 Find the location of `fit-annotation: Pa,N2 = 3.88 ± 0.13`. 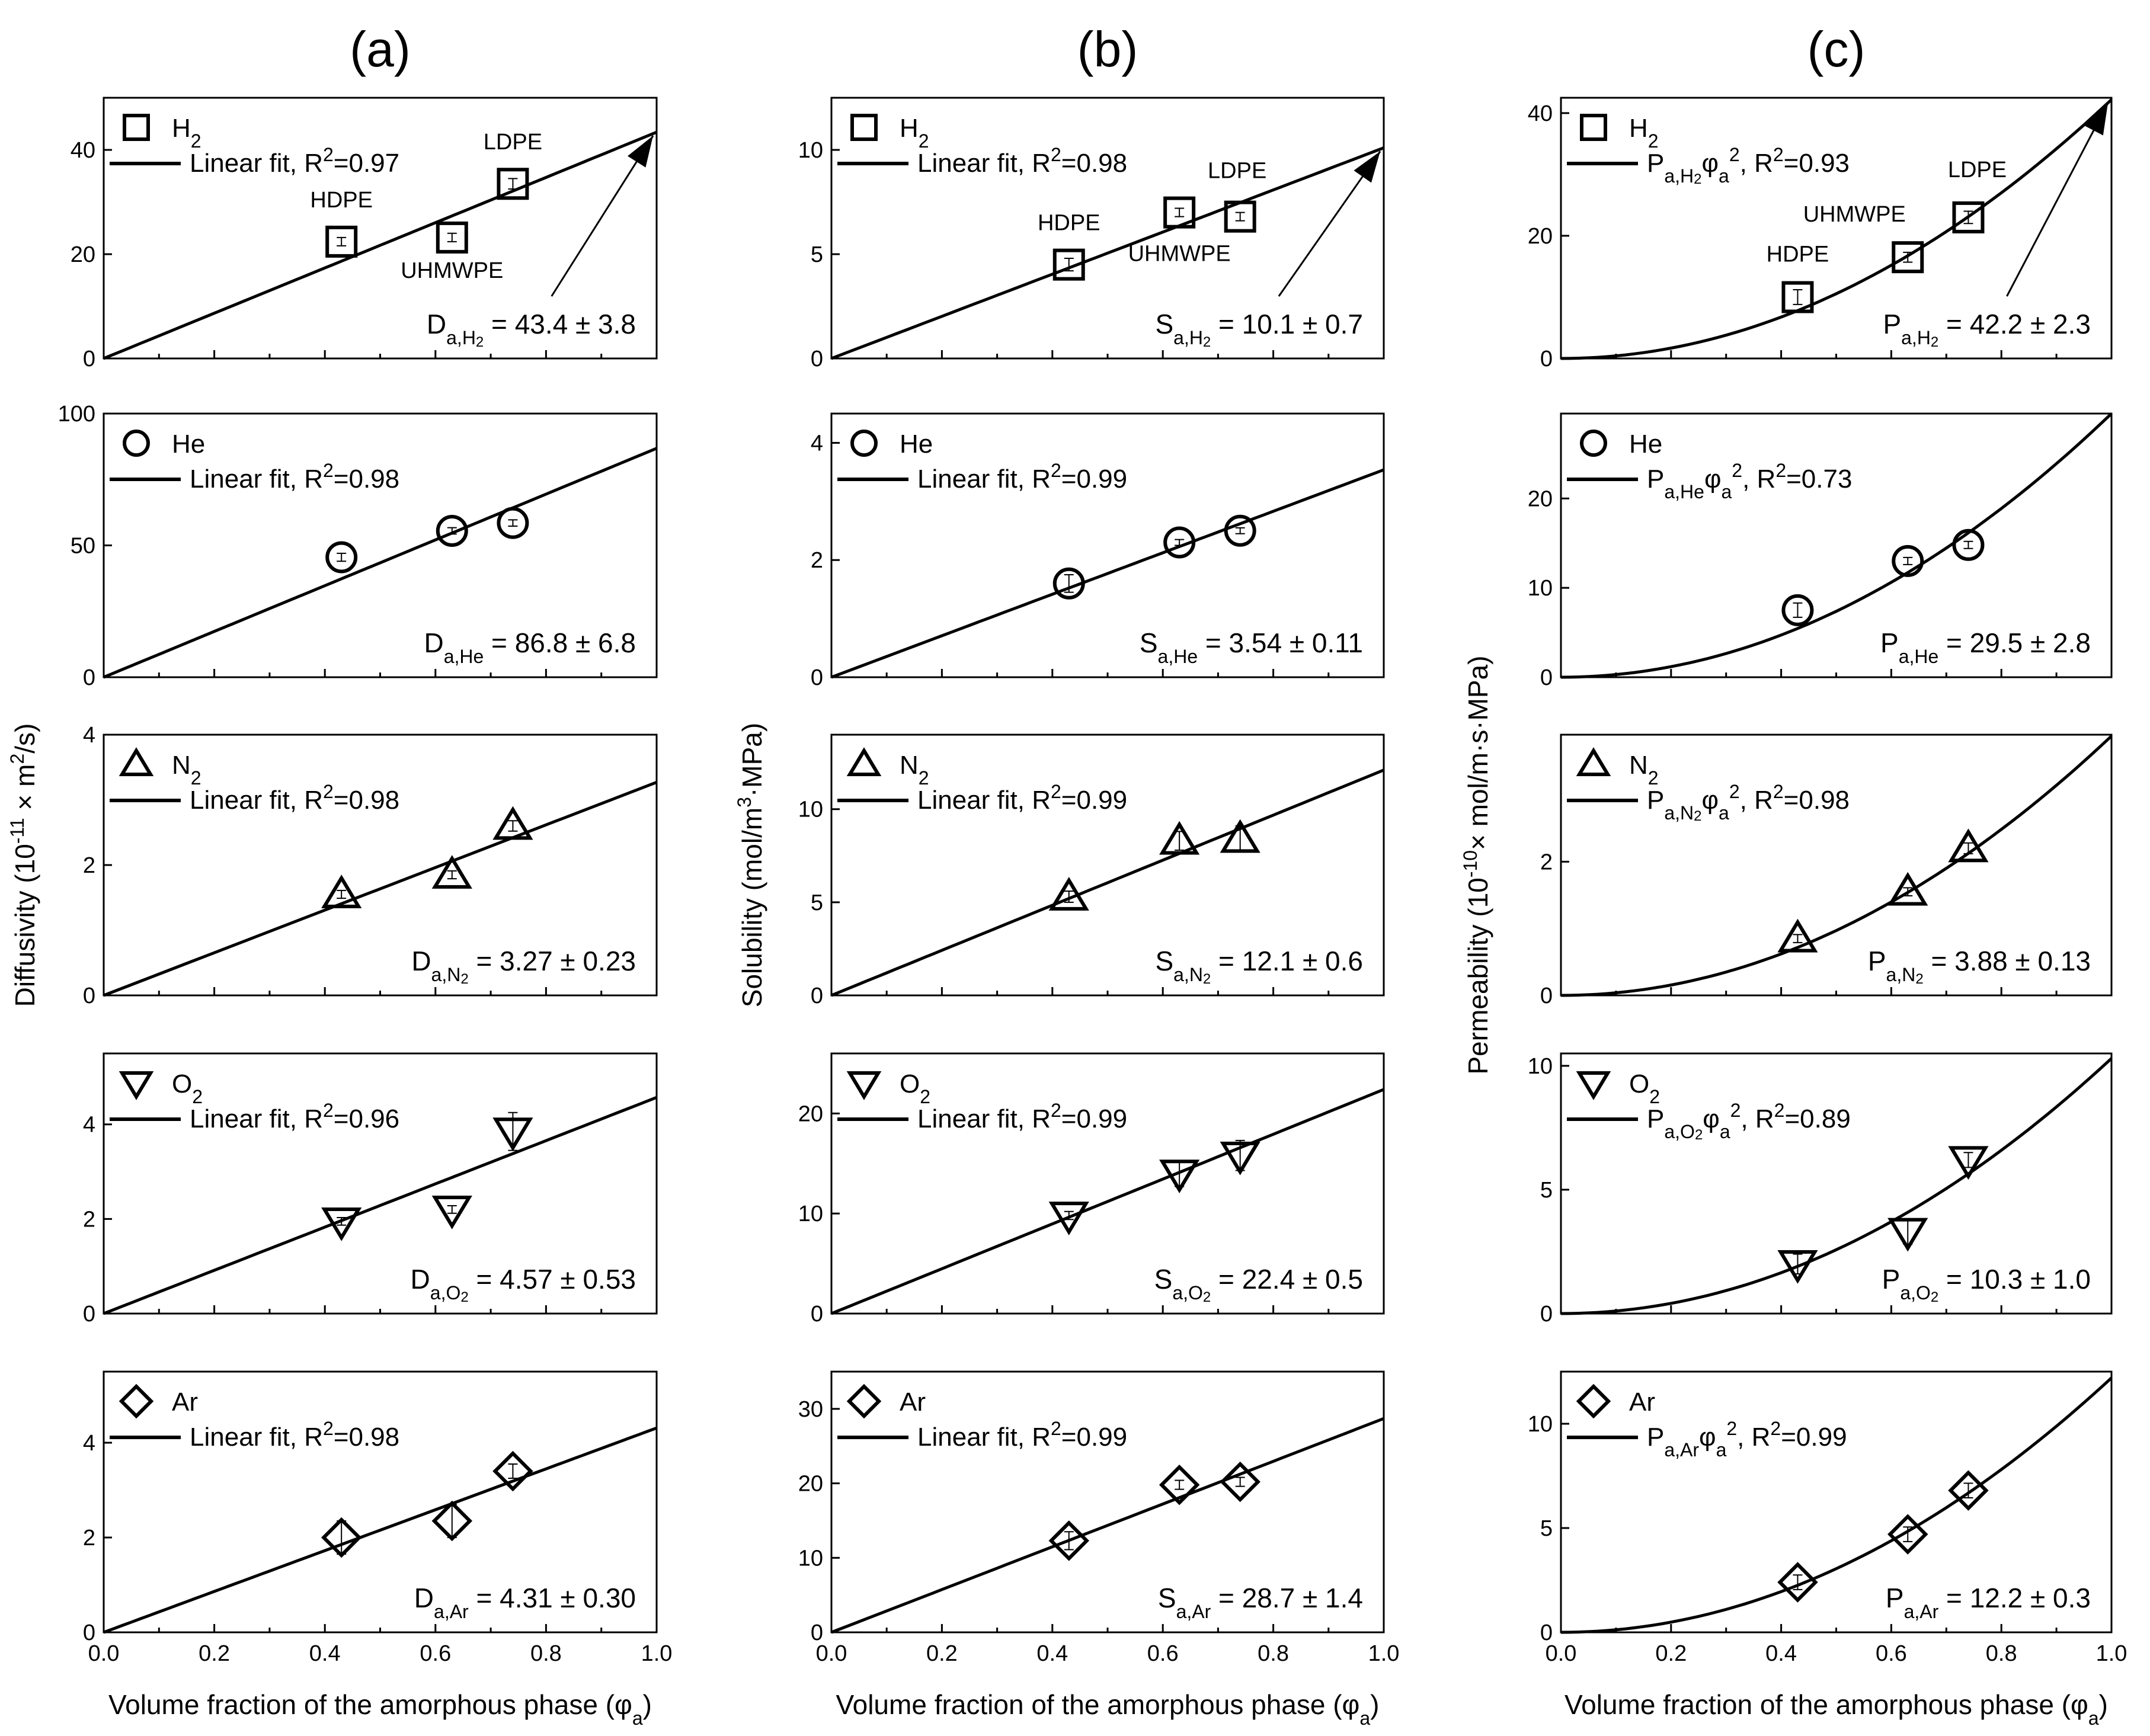

fit-annotation: Pa,N2 = 3.88 ± 0.13 is located at coordinates (1979, 966).